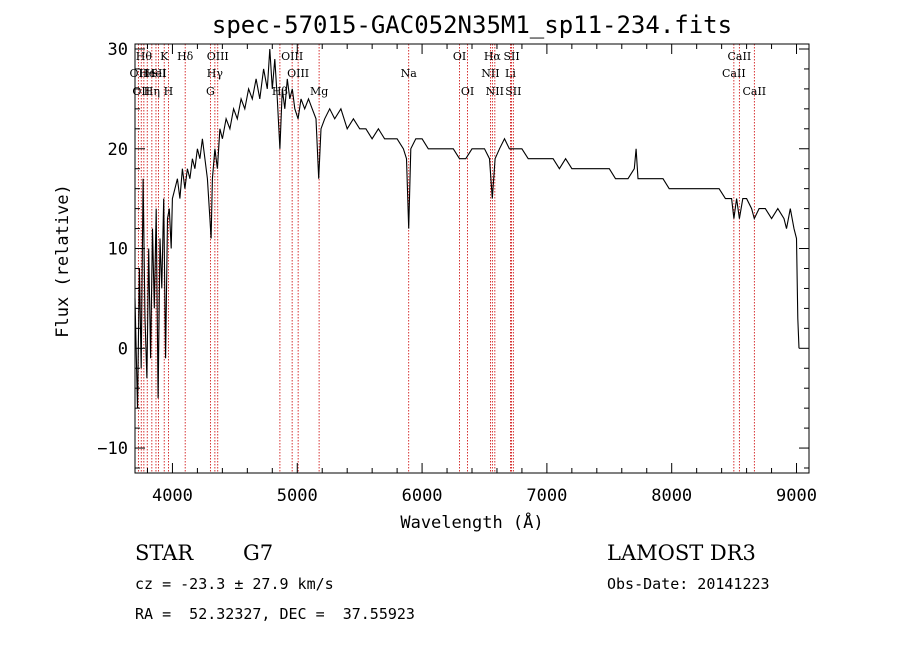 The image size is (900, 649). What do you see at coordinates (164, 553) in the screenshot?
I see `object-type: STAR` at bounding box center [164, 553].